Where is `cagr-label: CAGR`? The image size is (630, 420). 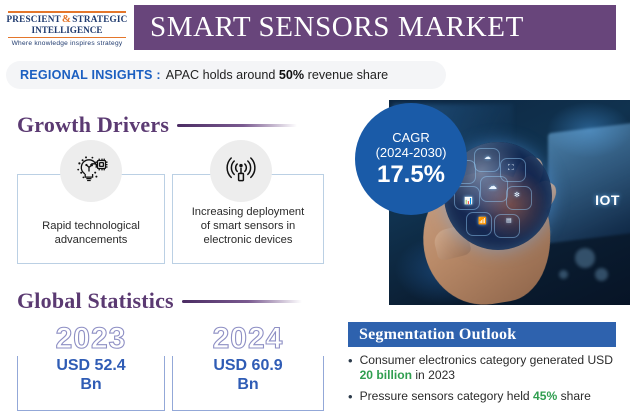 cagr-label: CAGR is located at coordinates (411, 137).